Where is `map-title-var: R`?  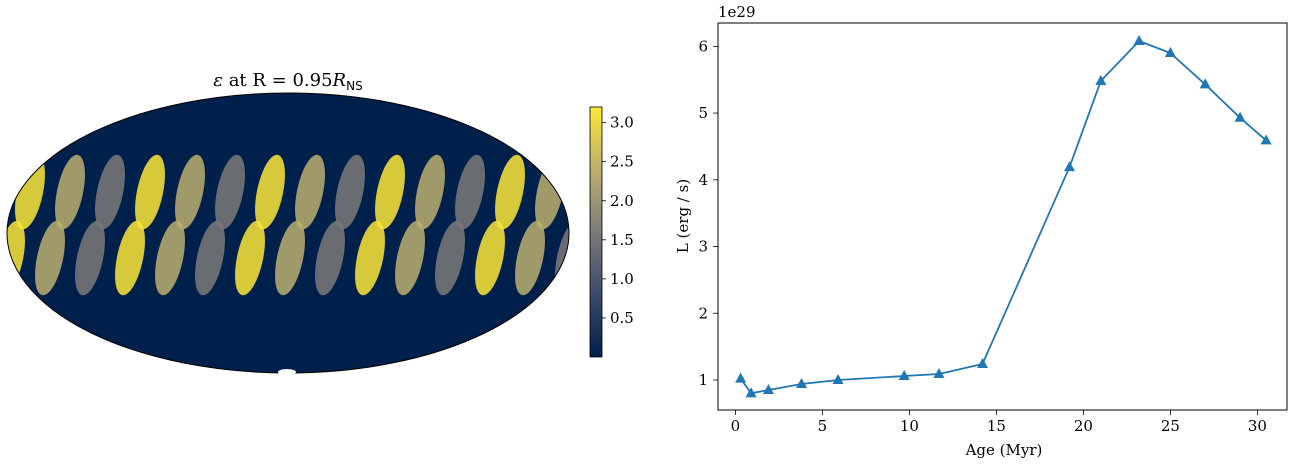 map-title-var: R is located at coordinates (339, 80).